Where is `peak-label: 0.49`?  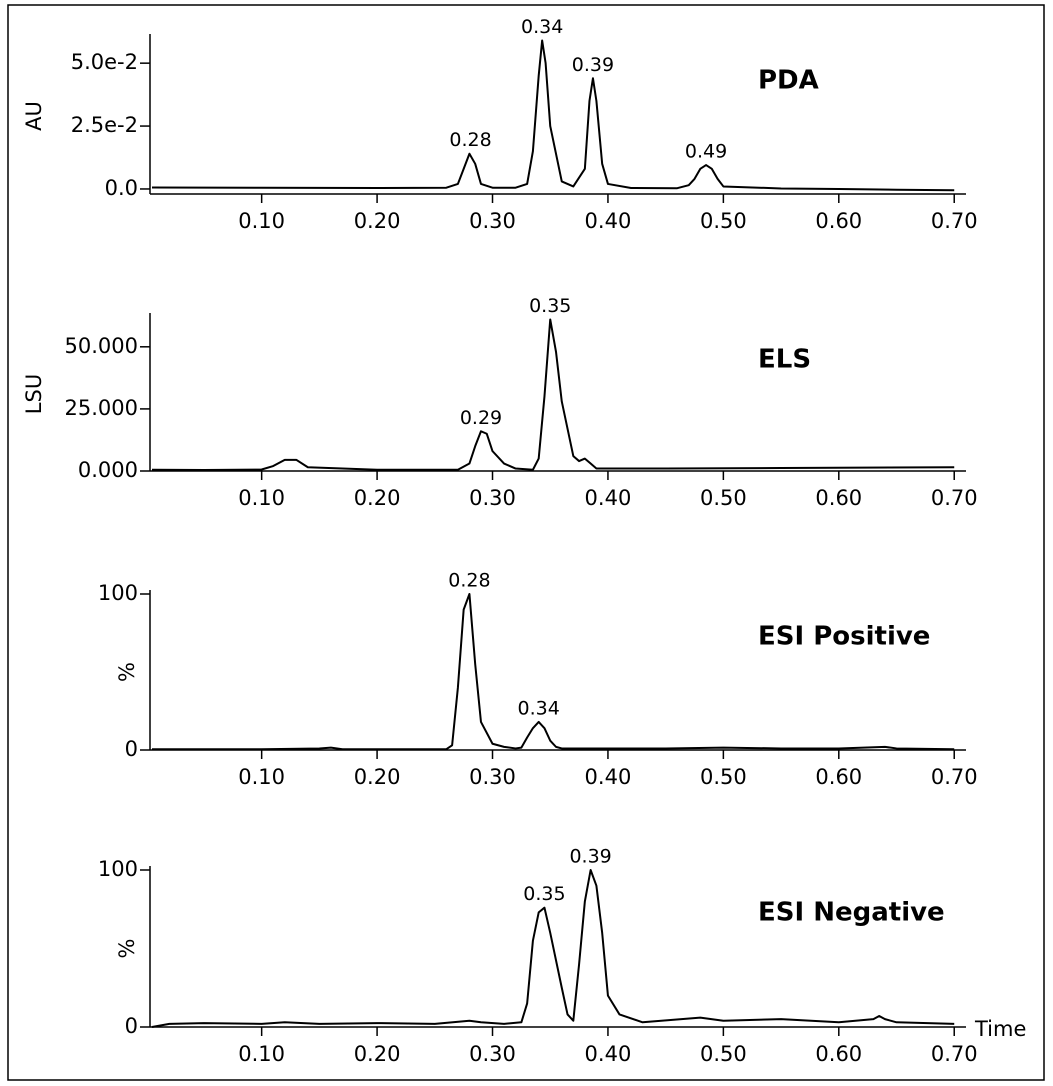 peak-label: 0.49 is located at coordinates (706, 152).